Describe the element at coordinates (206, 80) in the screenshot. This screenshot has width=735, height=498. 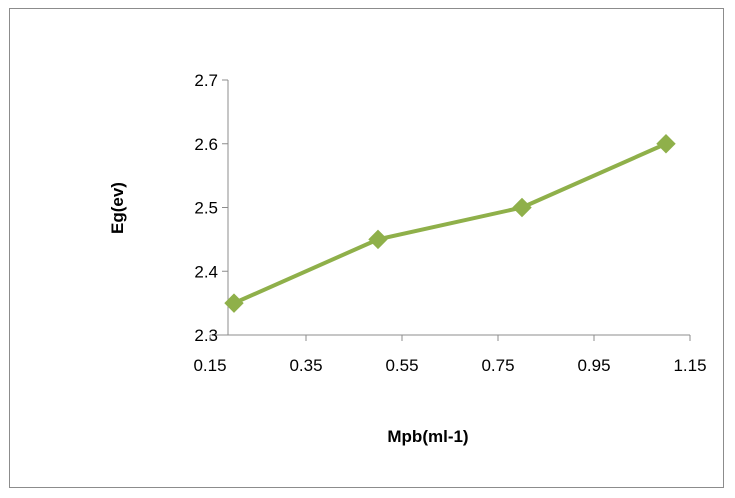
I see `y-tick-label: 2.7` at that location.